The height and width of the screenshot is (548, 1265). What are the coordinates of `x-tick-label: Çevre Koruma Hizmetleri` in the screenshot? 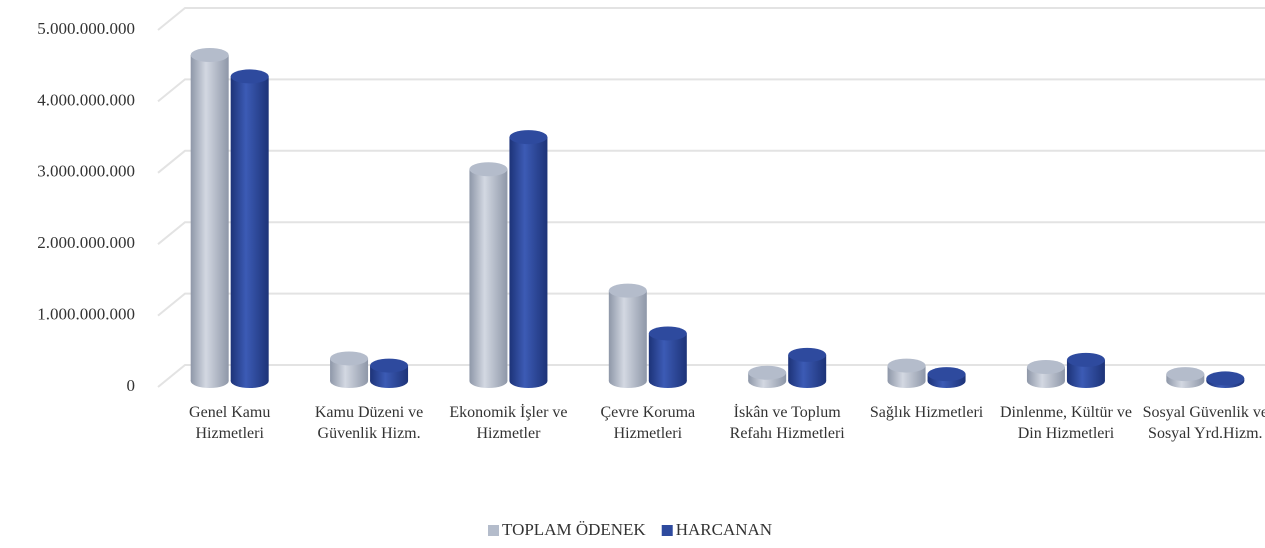 It's located at (648, 423).